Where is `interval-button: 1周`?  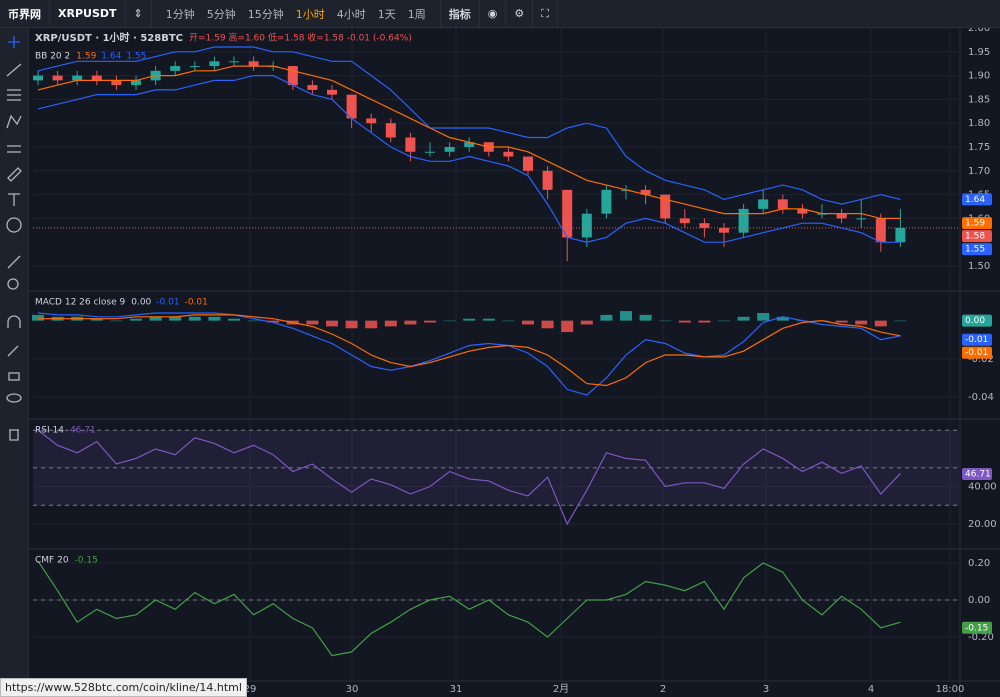
interval-button: 1周 is located at coordinates (416, 14).